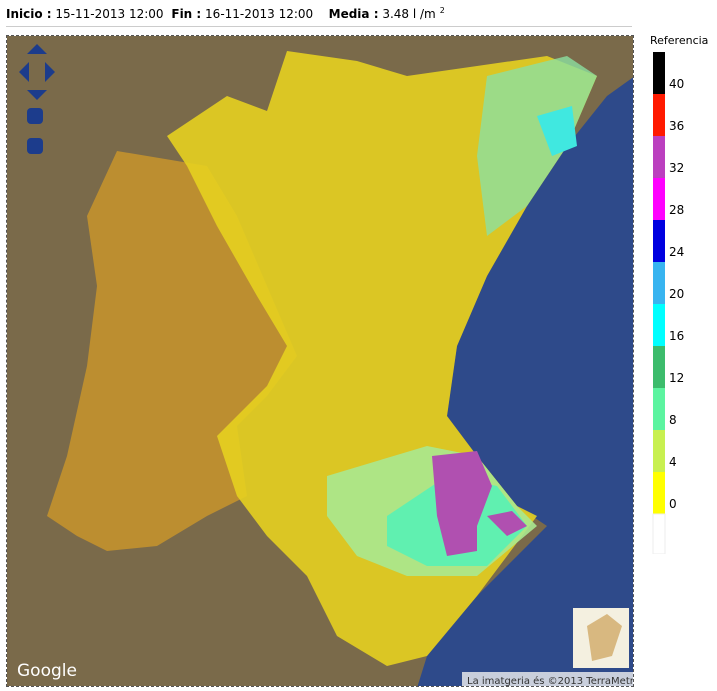  What do you see at coordinates (409, 14) in the screenshot?
I see `mean-value: 3.48 l /m` at bounding box center [409, 14].